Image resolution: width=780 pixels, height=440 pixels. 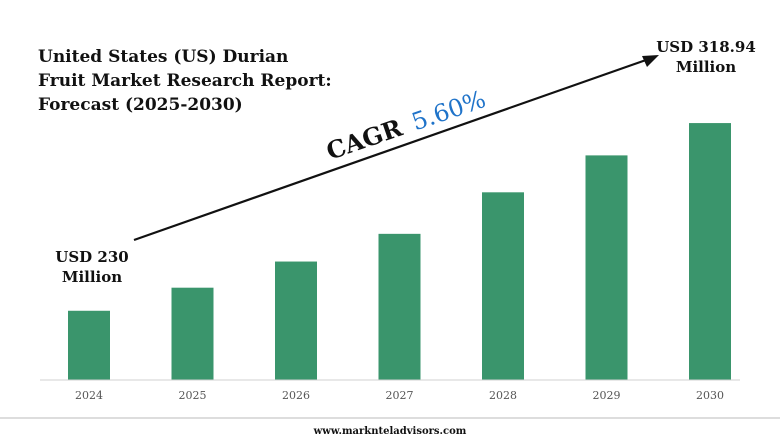 I want to click on x-tick-labels: 2024 2025 2026 2027 2028 2029 2030, so click(x=399, y=395).